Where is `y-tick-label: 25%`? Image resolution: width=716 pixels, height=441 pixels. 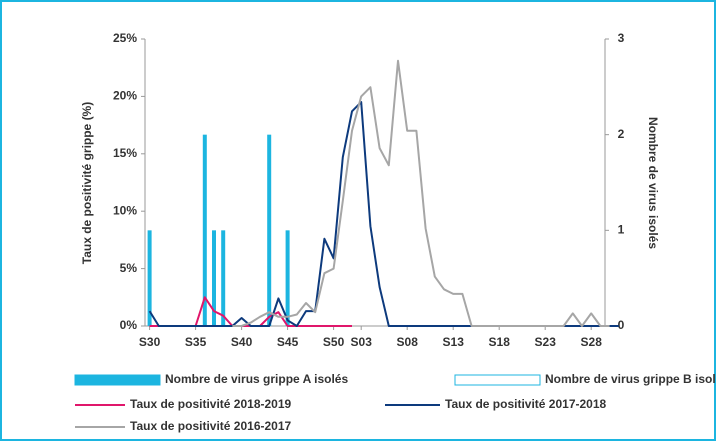 y-tick-label: 25% is located at coordinates (125, 38).